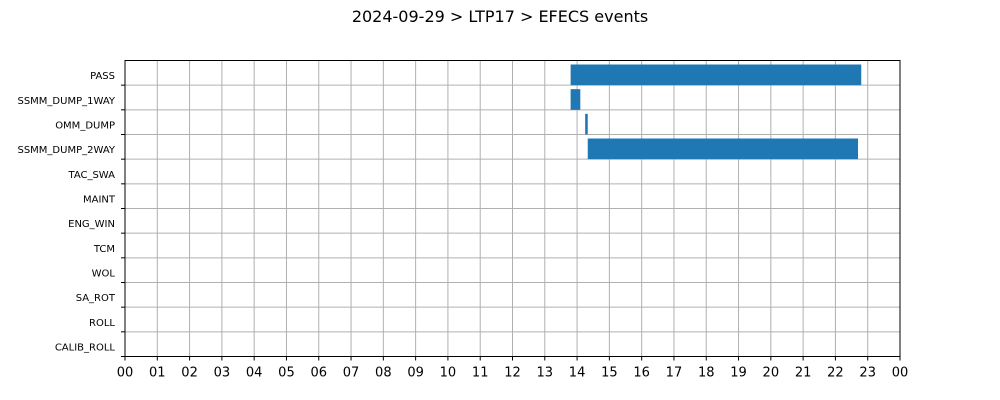 The image size is (1000, 400). What do you see at coordinates (706, 373) in the screenshot?
I see `x-tick-label: 18` at bounding box center [706, 373].